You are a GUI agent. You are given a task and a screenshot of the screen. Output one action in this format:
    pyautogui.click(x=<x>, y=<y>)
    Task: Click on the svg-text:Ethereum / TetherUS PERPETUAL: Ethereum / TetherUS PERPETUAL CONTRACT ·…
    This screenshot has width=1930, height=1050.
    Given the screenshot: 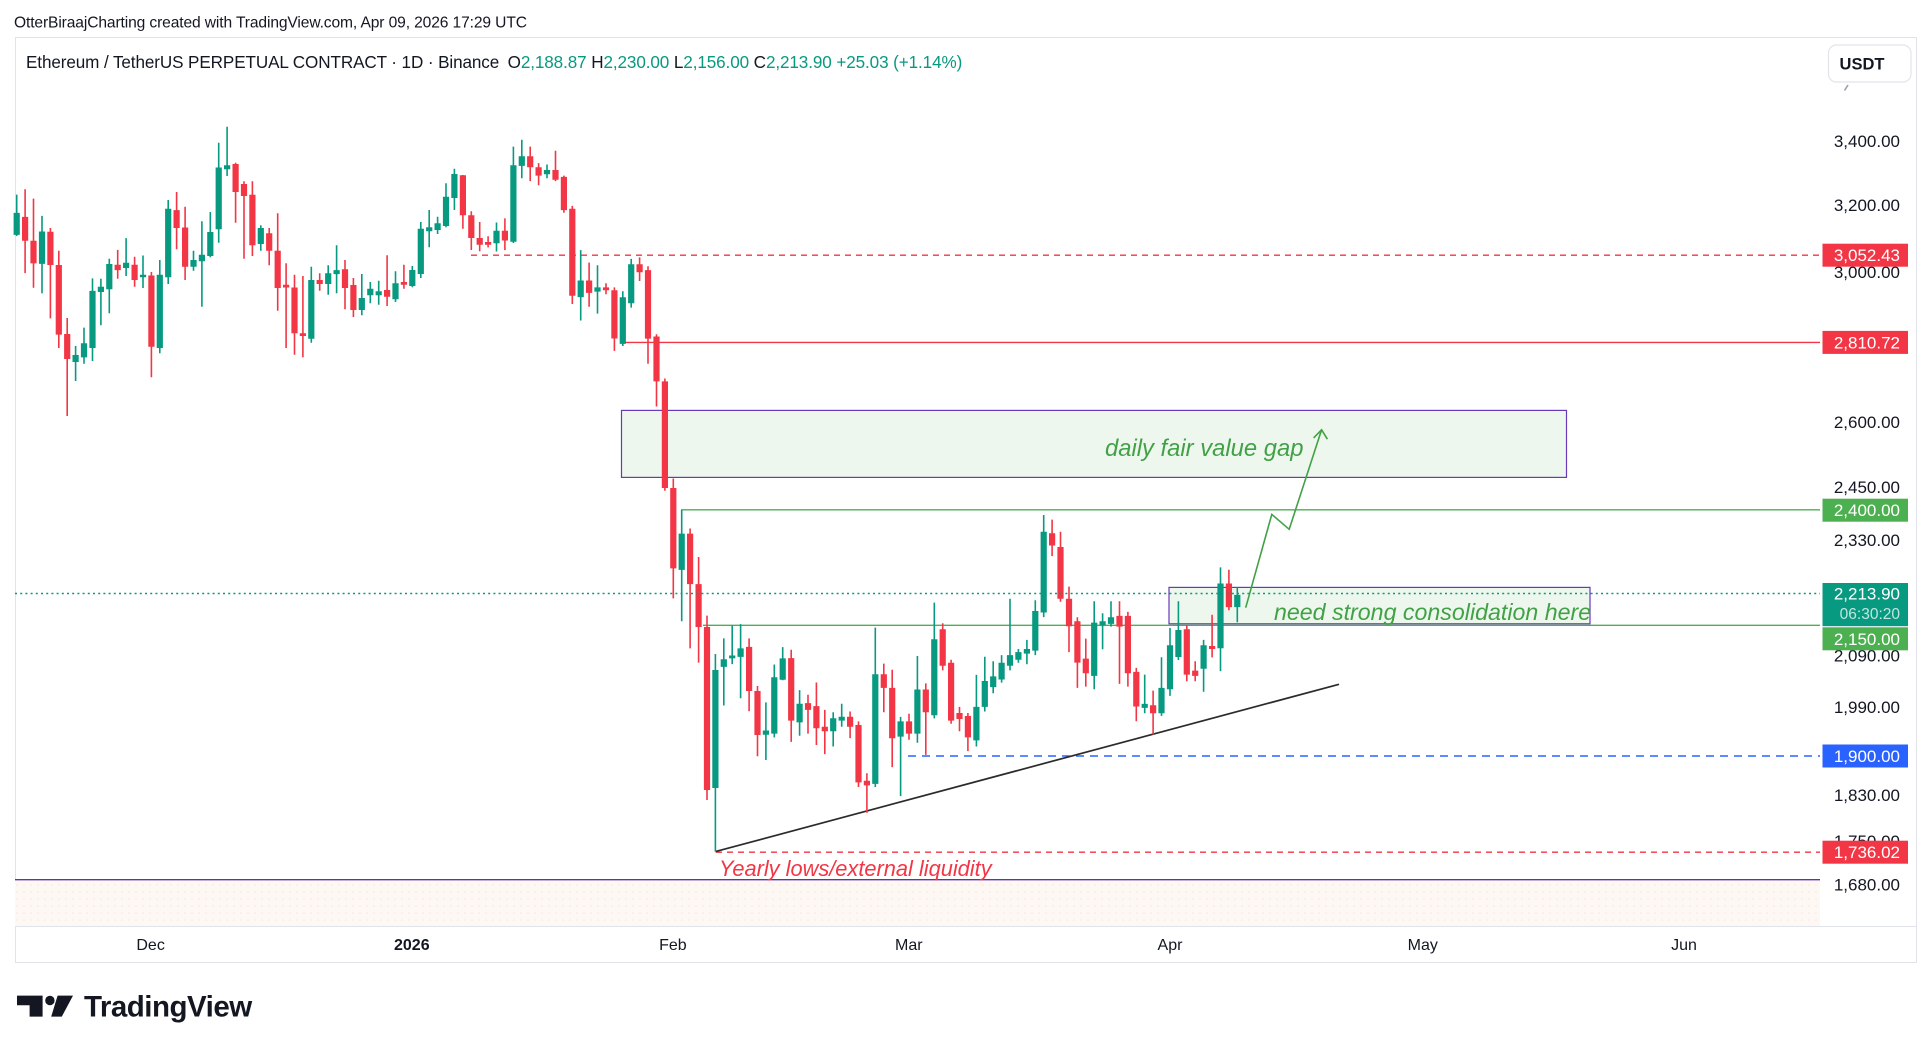 What is the action you would take?
    pyautogui.click(x=494, y=62)
    